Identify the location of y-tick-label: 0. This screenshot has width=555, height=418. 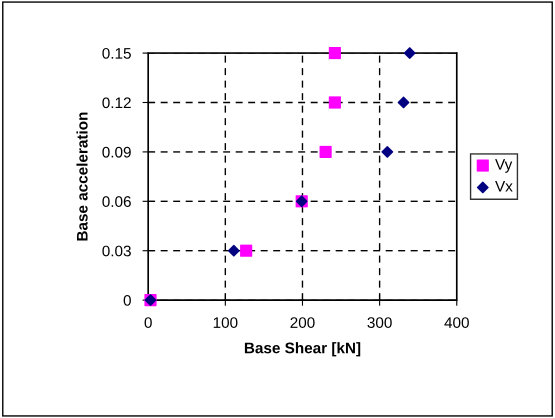
(127, 300).